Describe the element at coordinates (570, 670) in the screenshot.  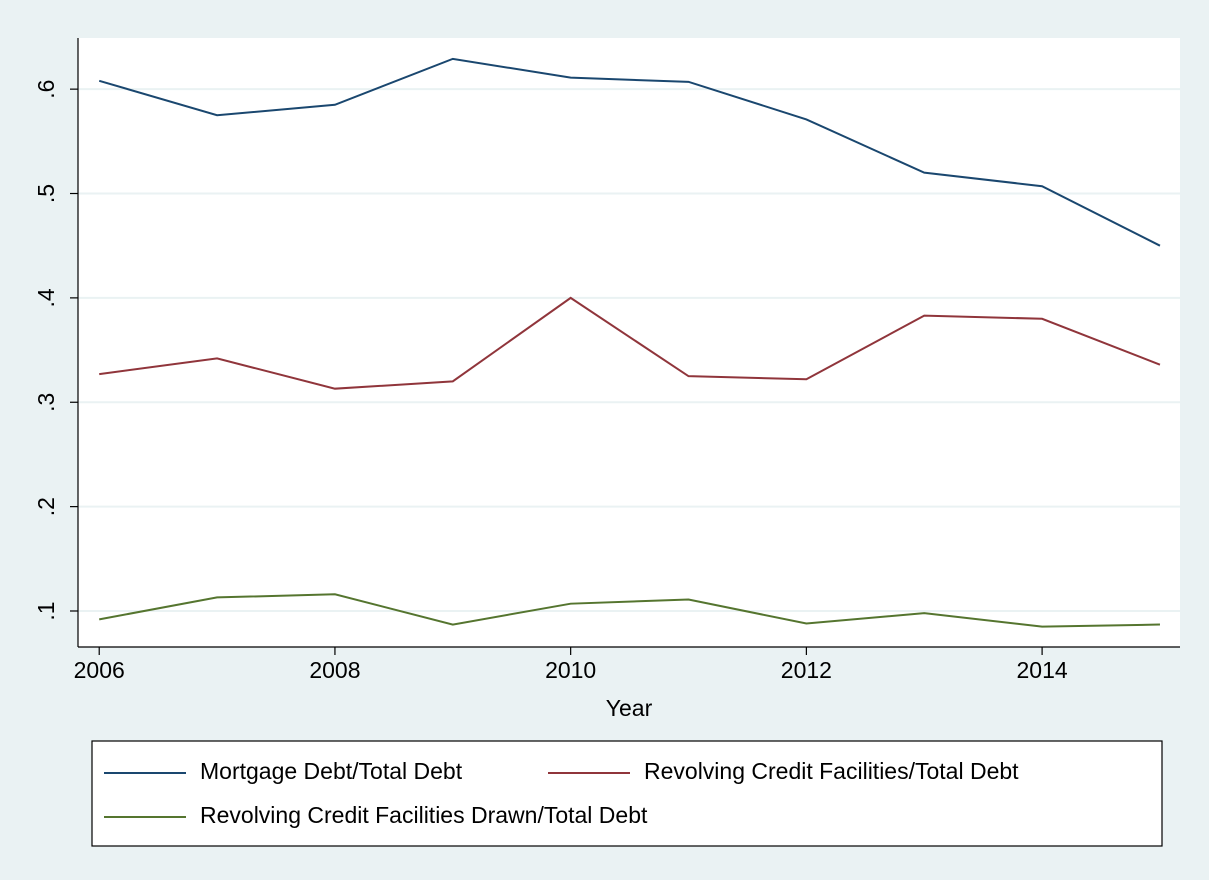
I see `x-tick-label: 2010` at that location.